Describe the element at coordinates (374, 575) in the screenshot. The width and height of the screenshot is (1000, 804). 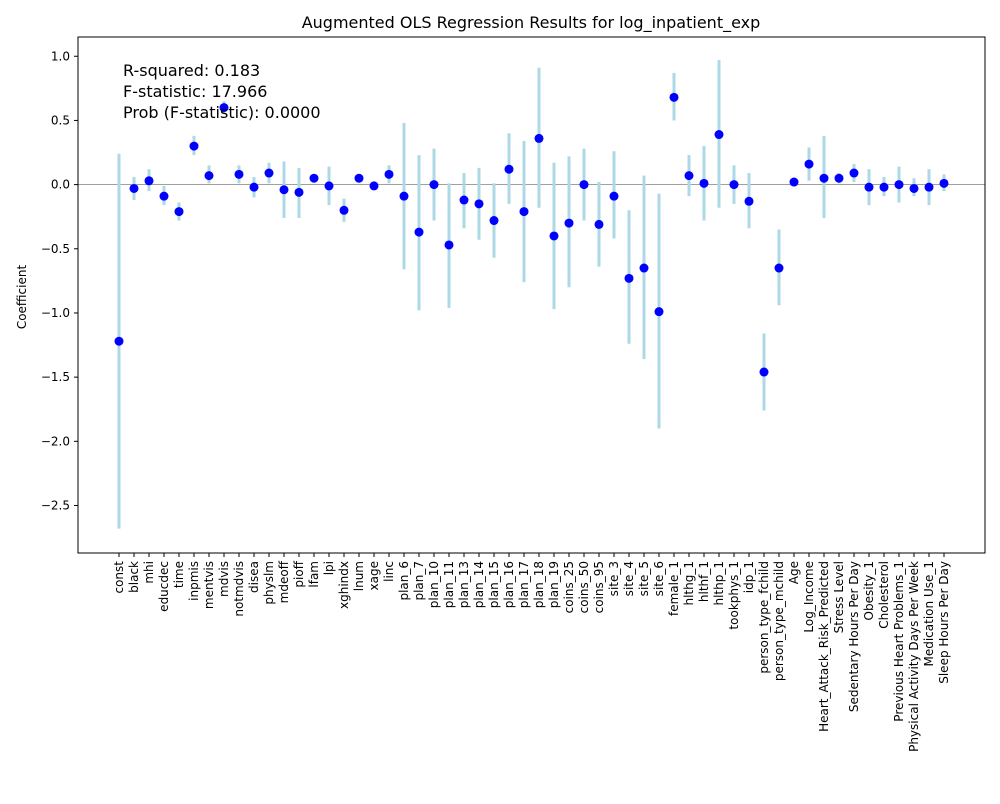
I see `x-tick-label: xage` at that location.